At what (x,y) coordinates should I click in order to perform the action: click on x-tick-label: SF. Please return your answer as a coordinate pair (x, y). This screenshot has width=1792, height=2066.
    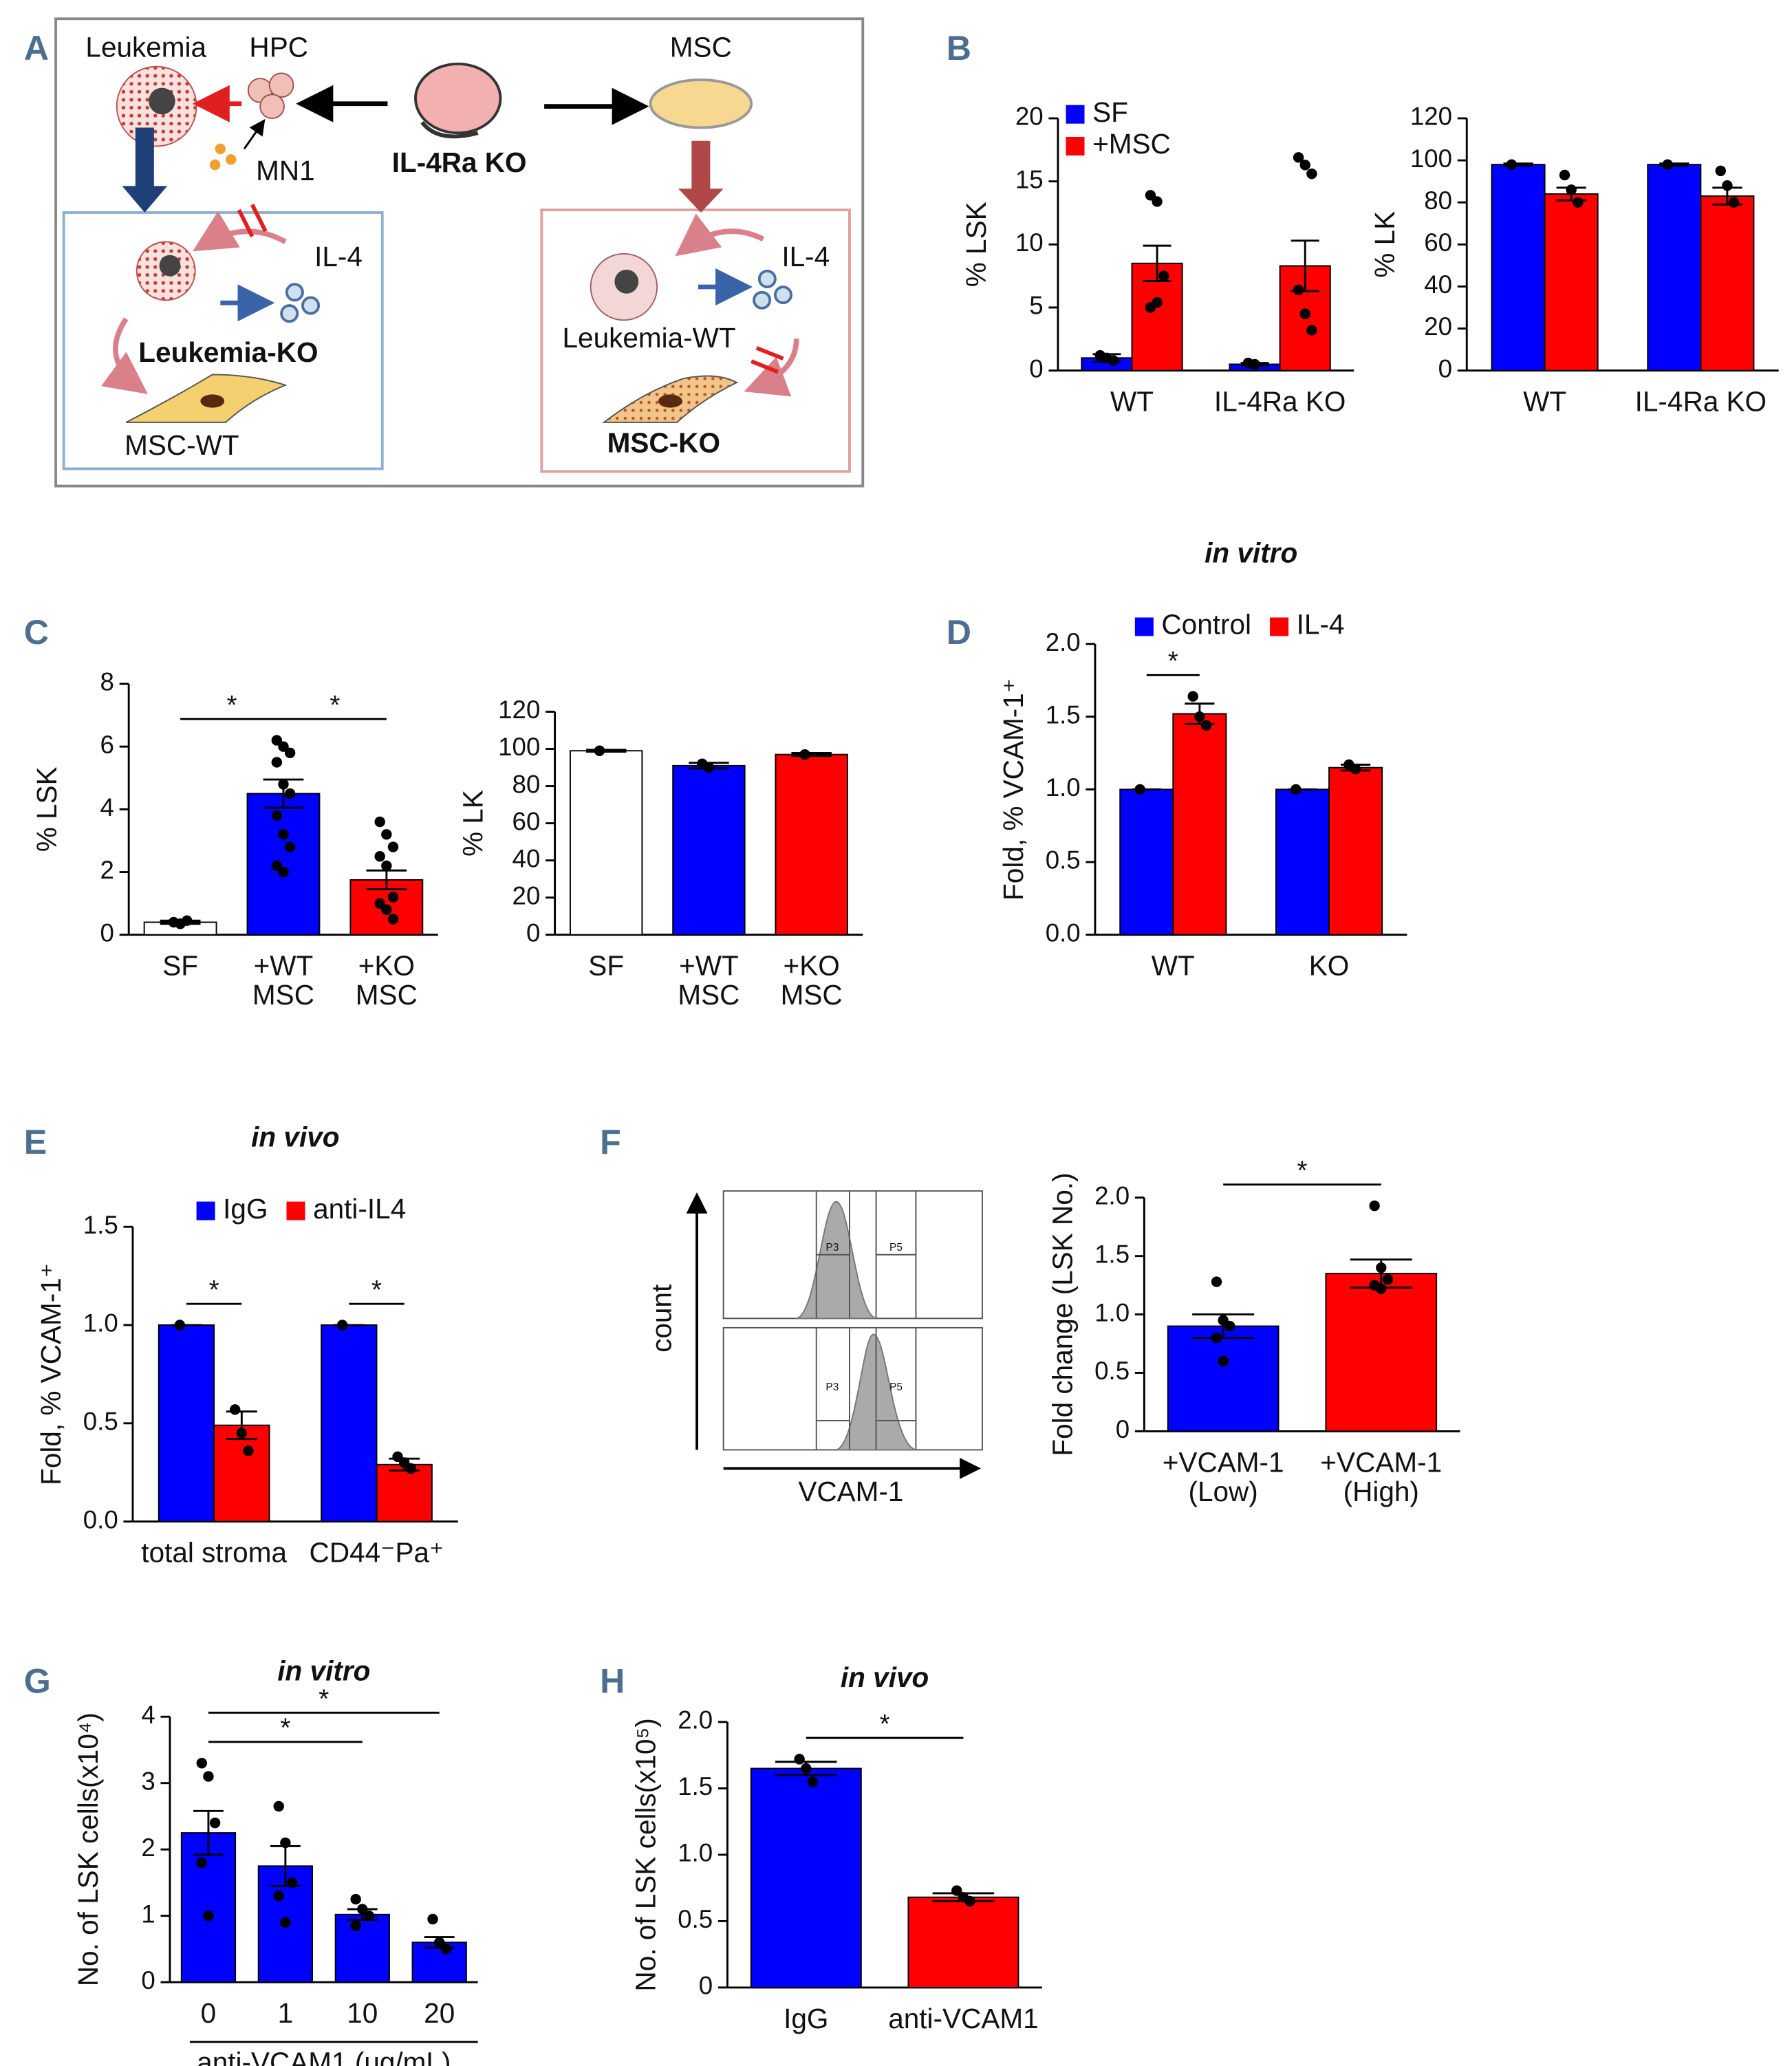
    Looking at the image, I should click on (180, 966).